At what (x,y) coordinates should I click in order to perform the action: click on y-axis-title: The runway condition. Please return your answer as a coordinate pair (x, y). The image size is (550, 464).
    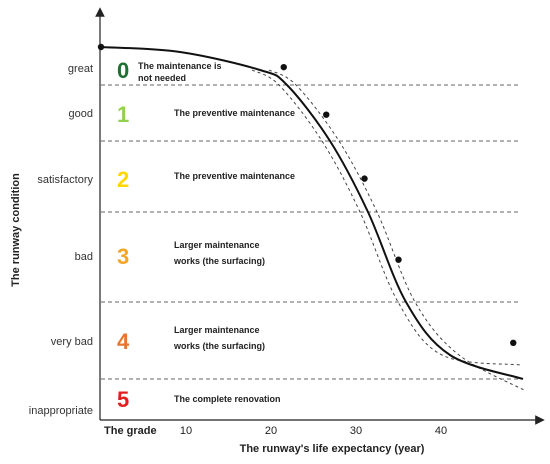
    Looking at the image, I should click on (16, 230).